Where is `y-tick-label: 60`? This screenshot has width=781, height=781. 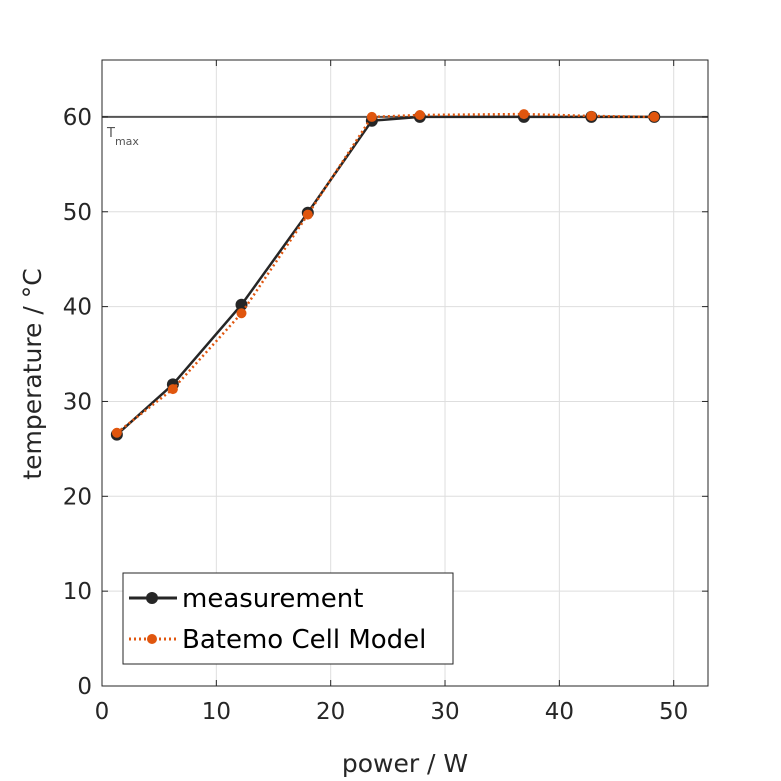
y-tick-label: 60 is located at coordinates (77, 118).